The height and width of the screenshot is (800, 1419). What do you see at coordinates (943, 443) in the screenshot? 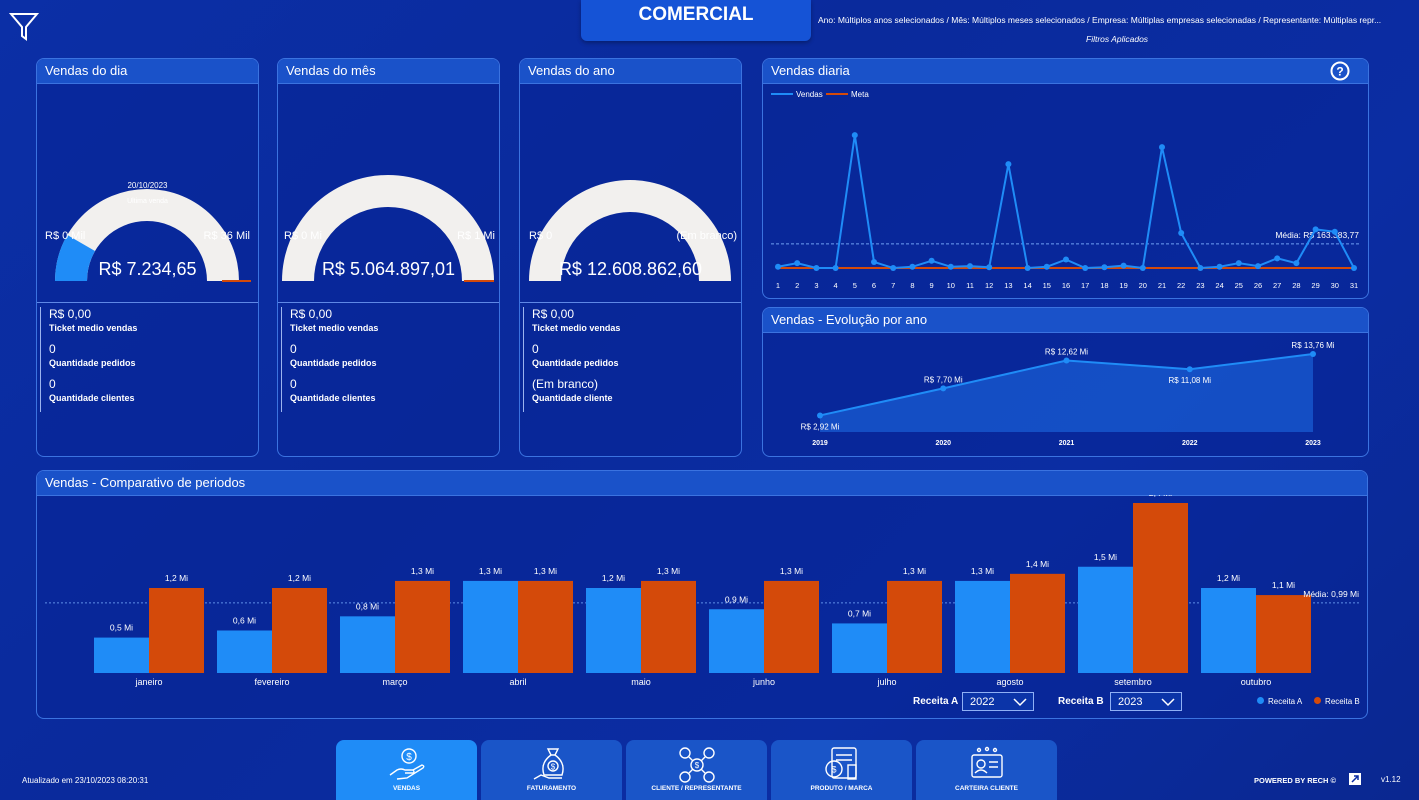
I see `x-tick-label: 2020` at bounding box center [943, 443].